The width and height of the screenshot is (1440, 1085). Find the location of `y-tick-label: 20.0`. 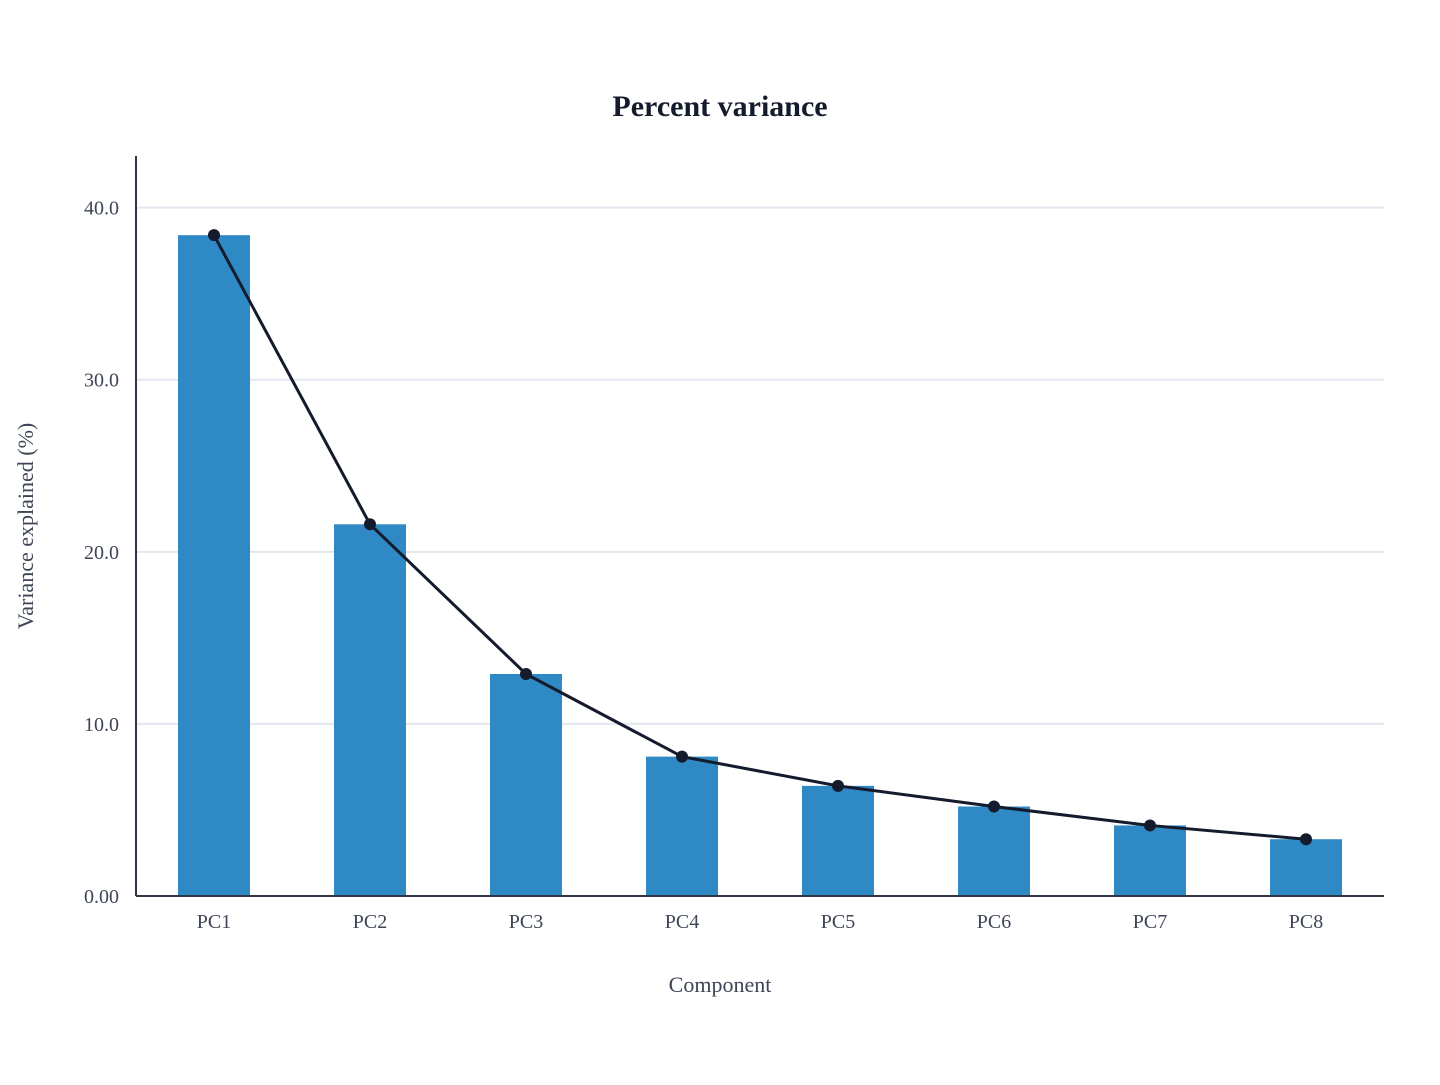

y-tick-label: 20.0 is located at coordinates (101, 553).